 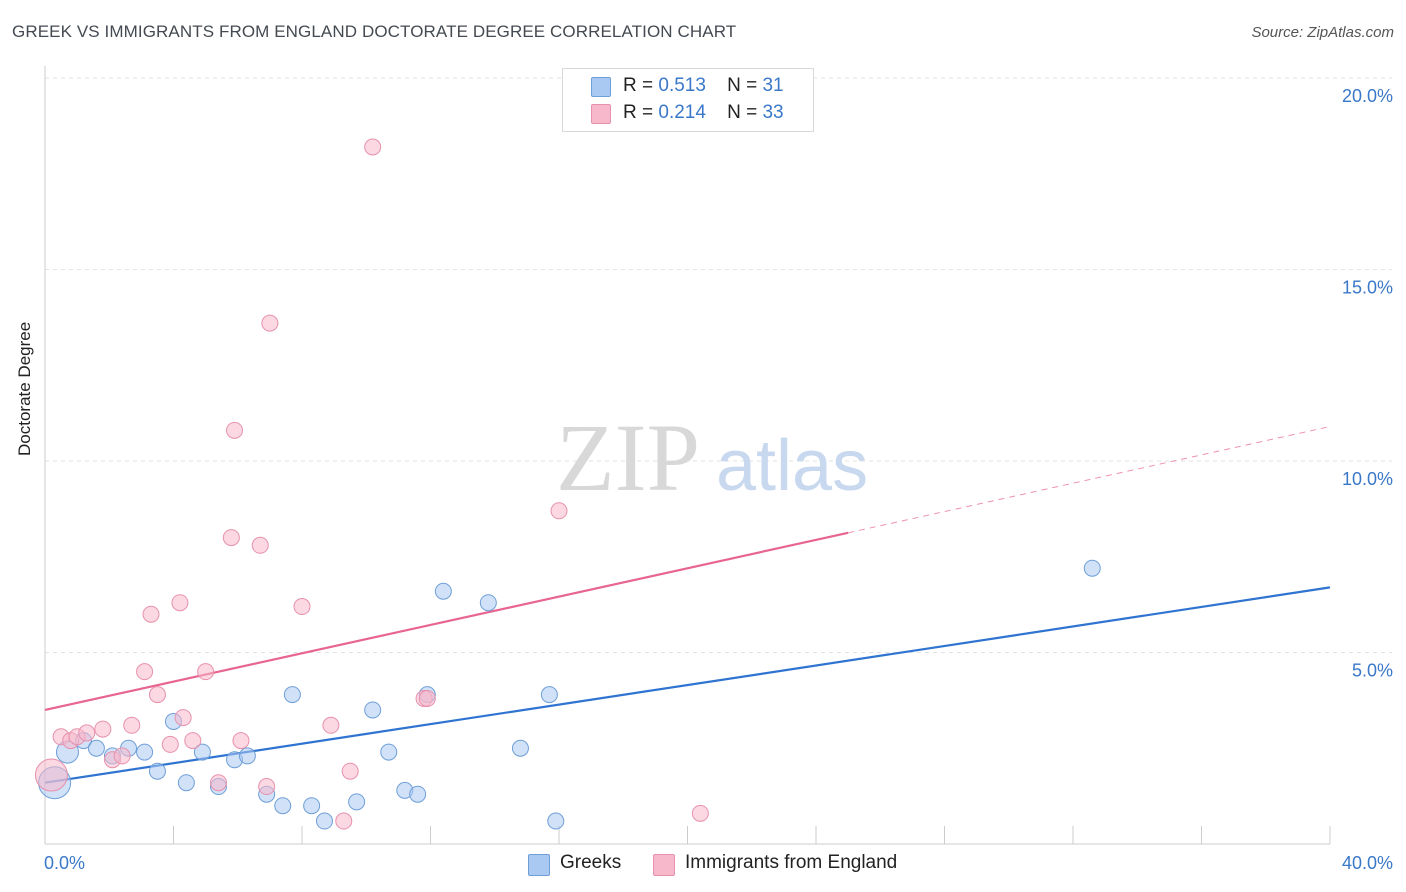 I want to click on x-tick-labels: 0.0% 40.0%, so click(x=718, y=863).